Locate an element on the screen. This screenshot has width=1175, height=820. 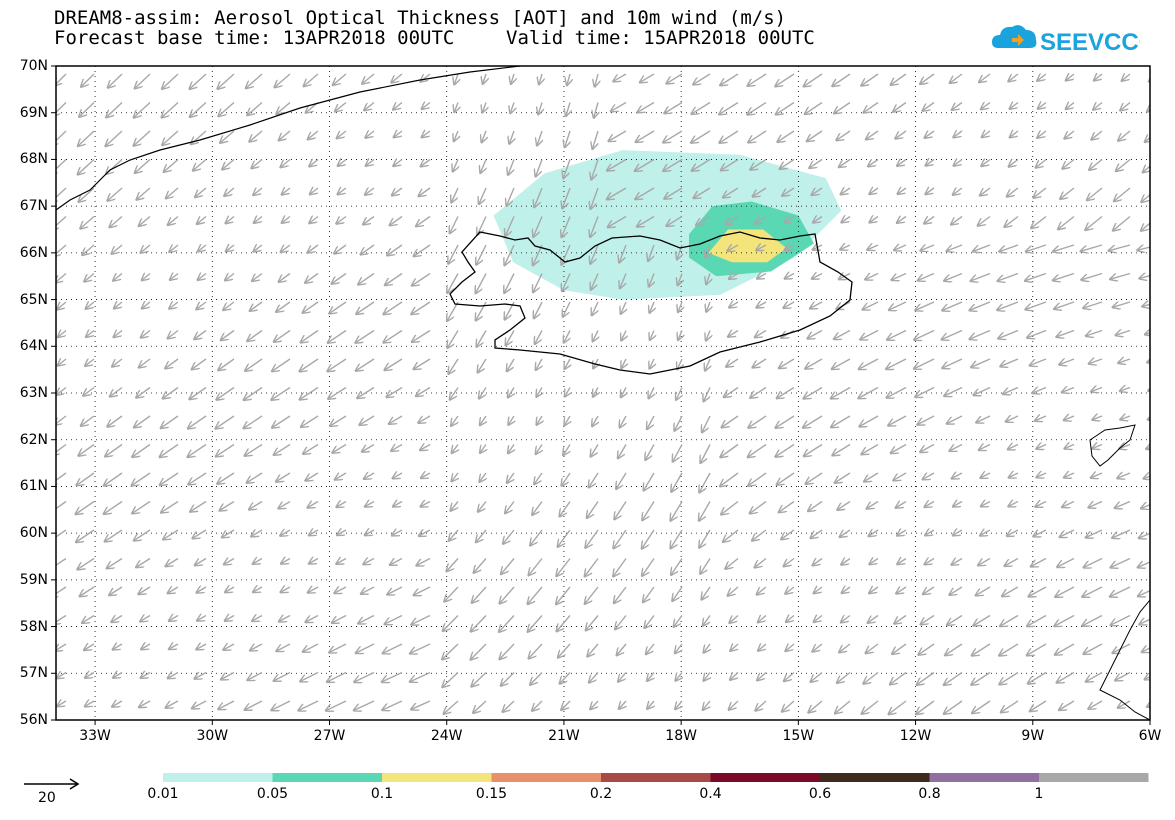
lat-label: 70N is located at coordinates (33, 66).